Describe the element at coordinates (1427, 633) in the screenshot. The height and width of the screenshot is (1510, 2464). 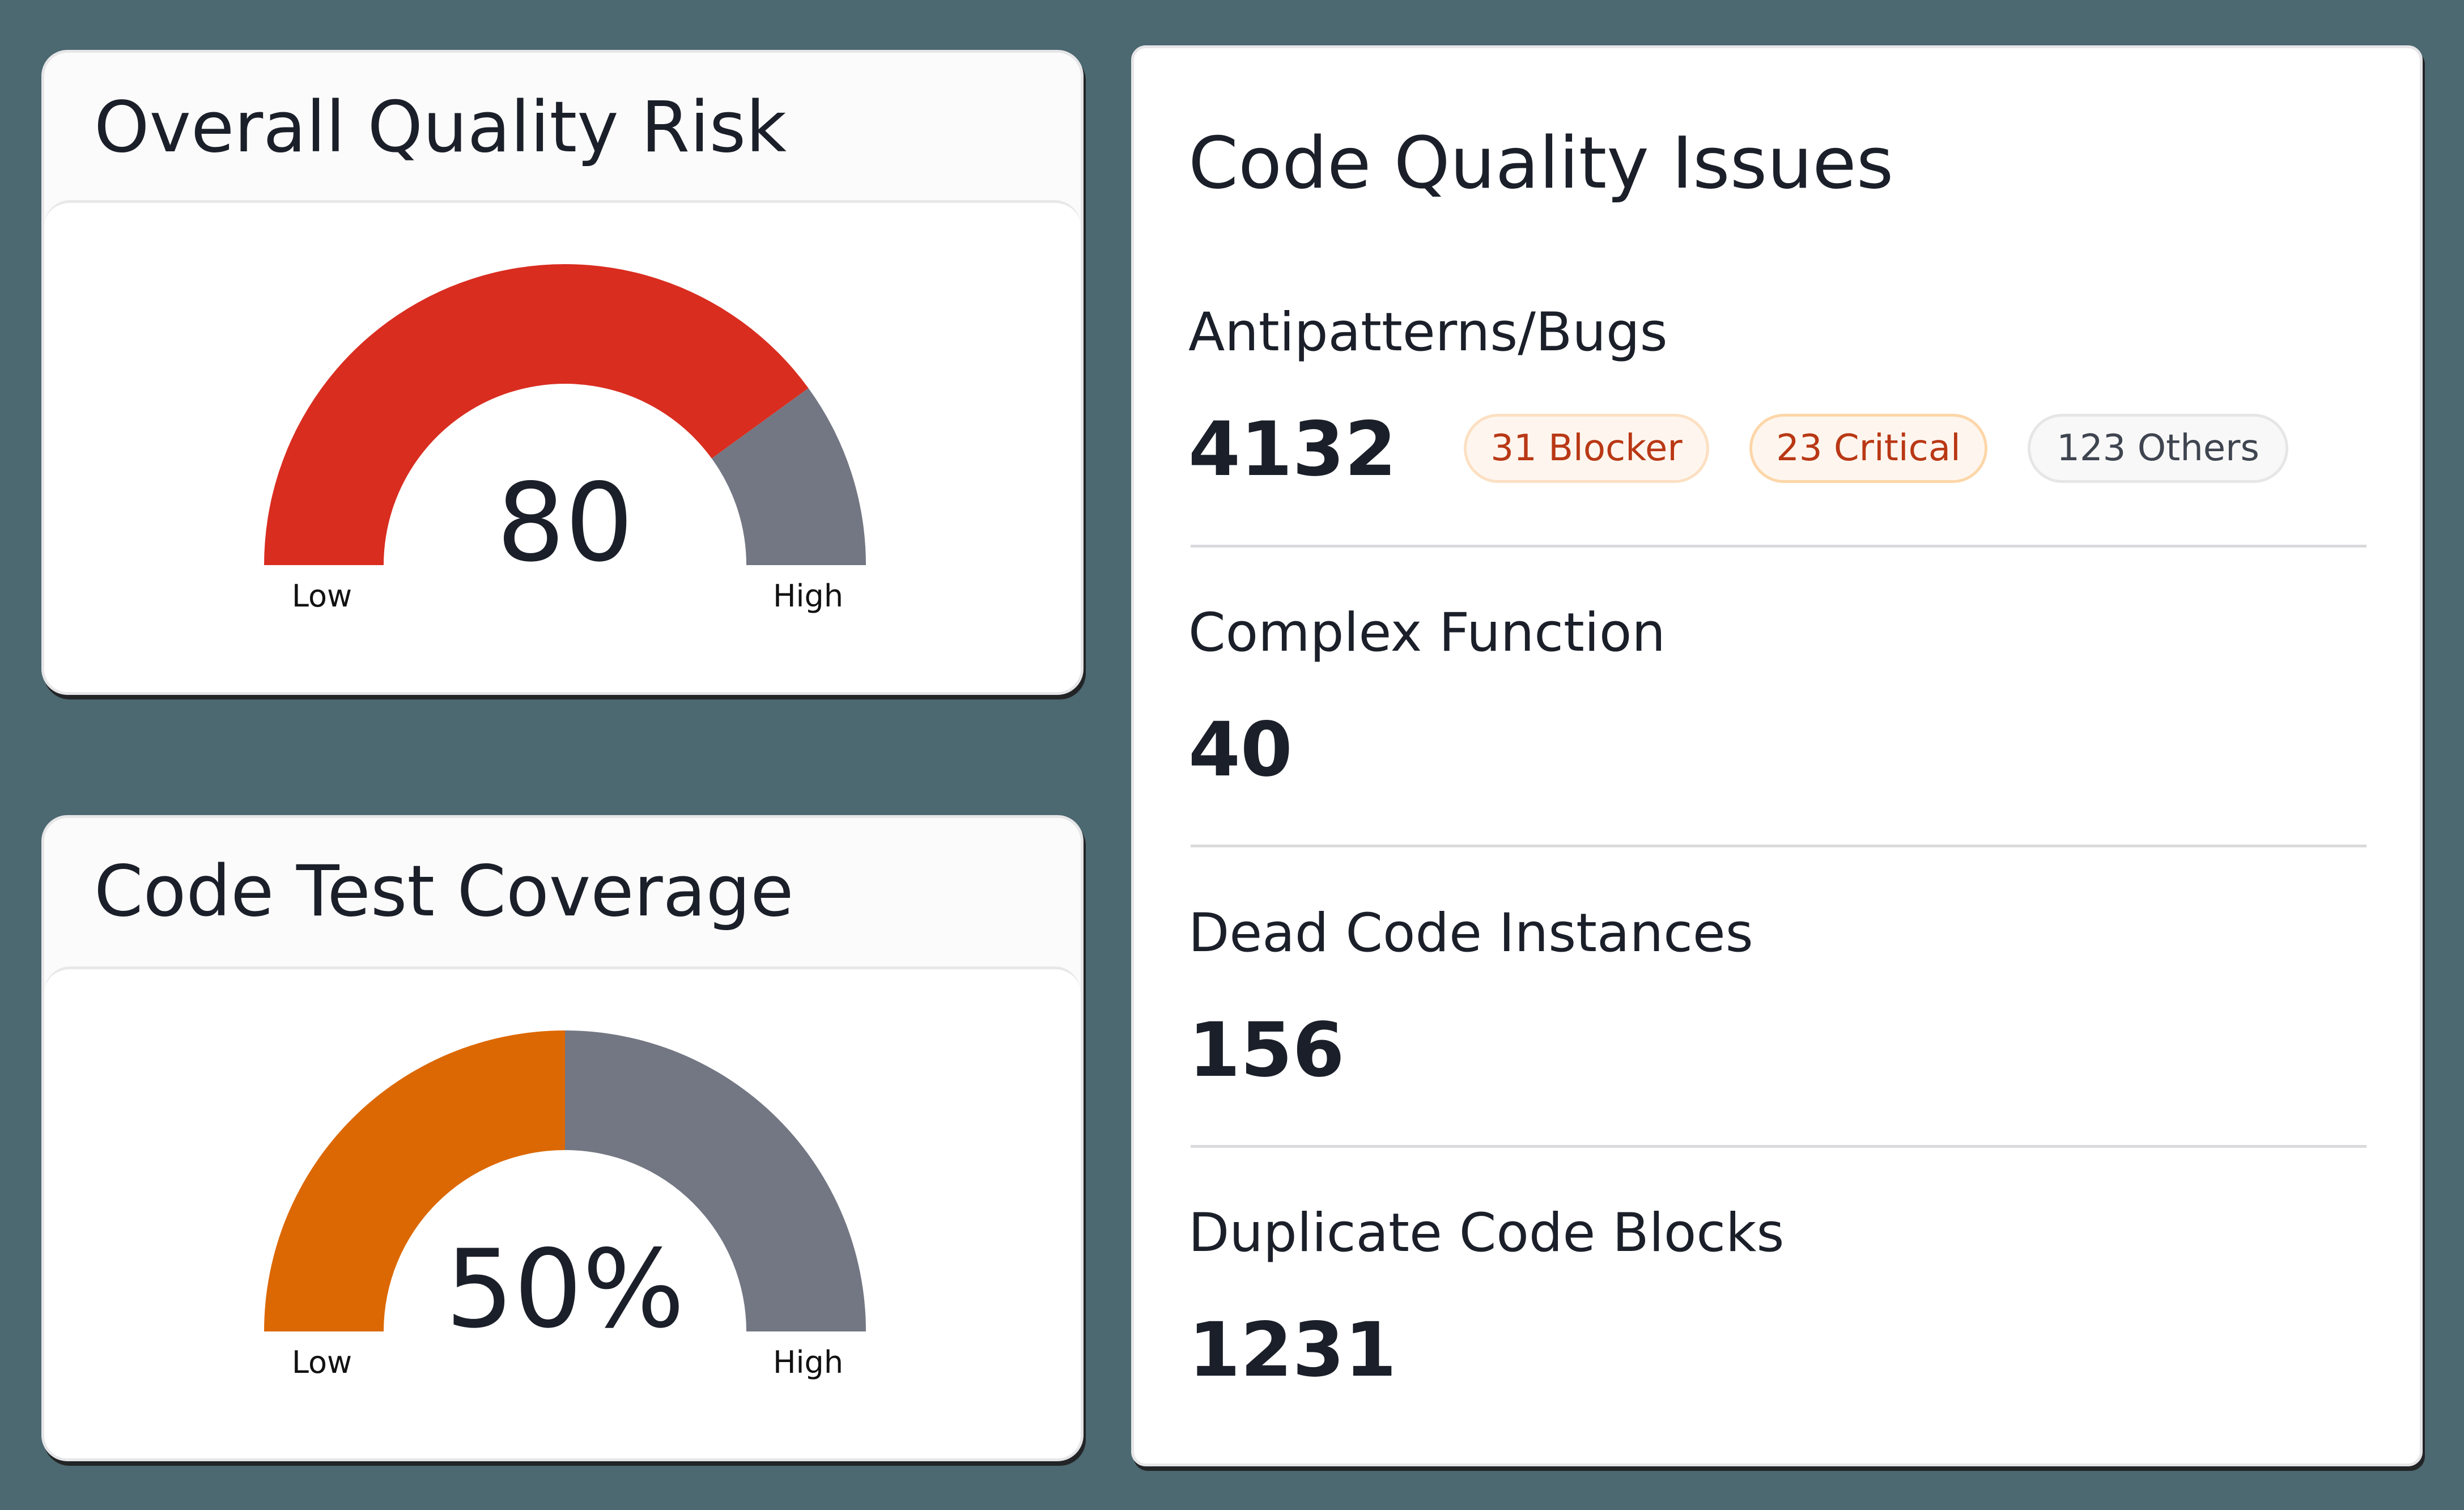
I see `complex-function-label: Complex Function` at that location.